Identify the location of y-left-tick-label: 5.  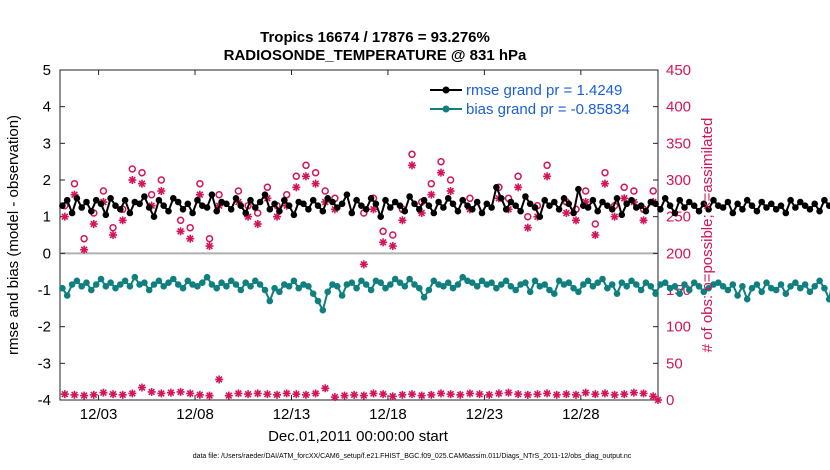
(47, 70).